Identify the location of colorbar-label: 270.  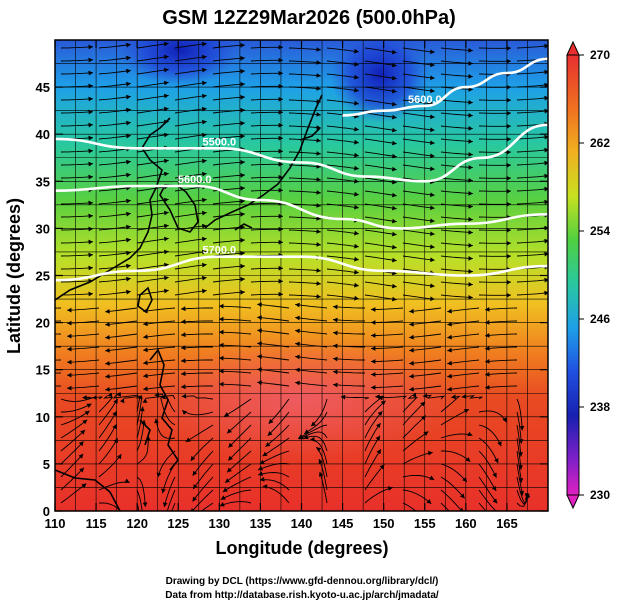
(600, 55).